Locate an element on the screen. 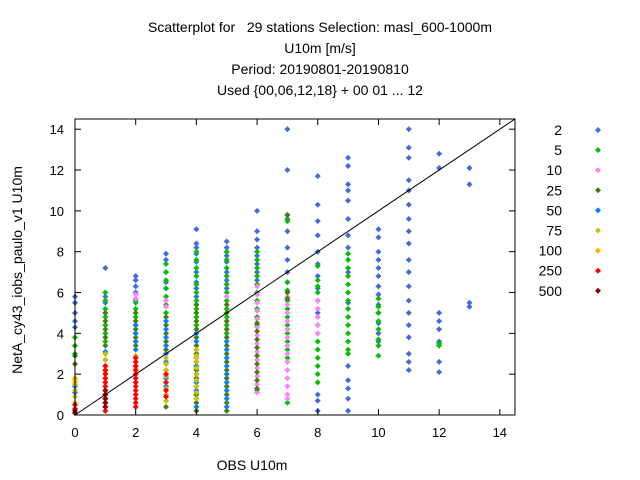  legend-label: 75 is located at coordinates (554, 231).